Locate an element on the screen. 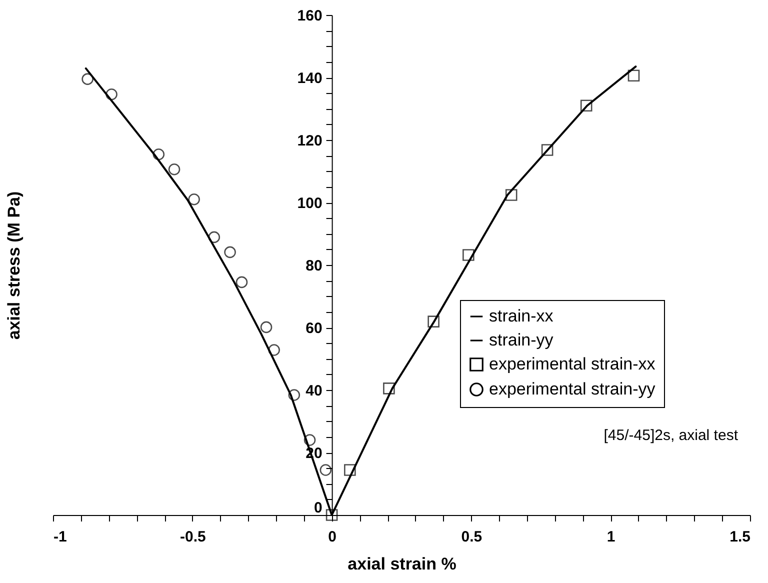 The image size is (768, 583). x-tick-label: 1 is located at coordinates (611, 537).